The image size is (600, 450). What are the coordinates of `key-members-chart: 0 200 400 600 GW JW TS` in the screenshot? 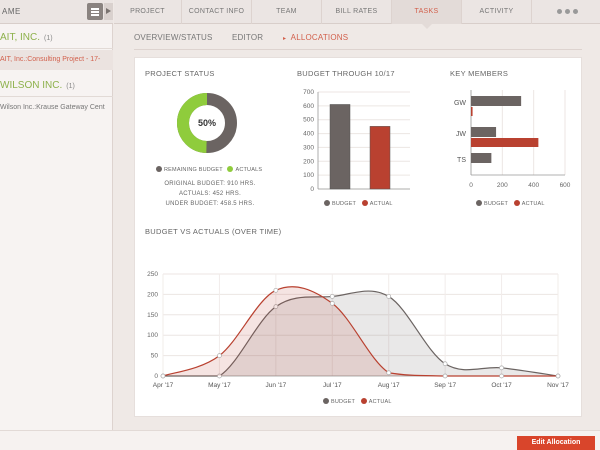 It's located at (512, 139).